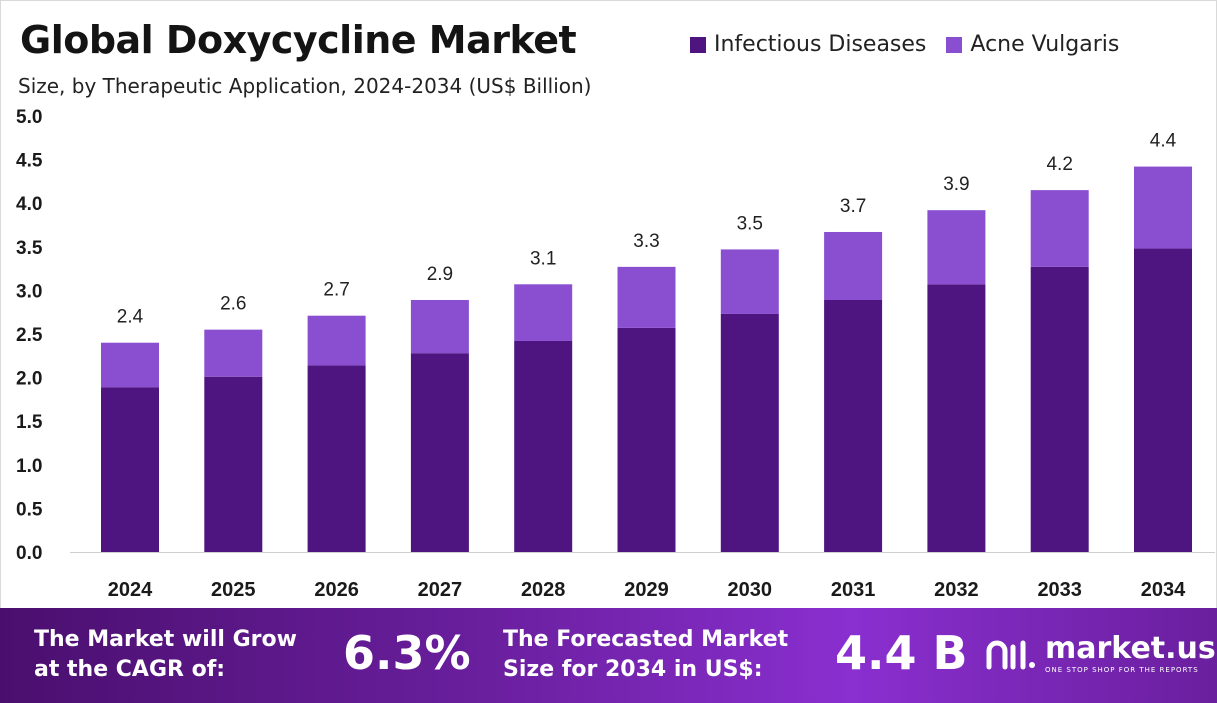  I want to click on total-data-label: 3.5, so click(750, 223).